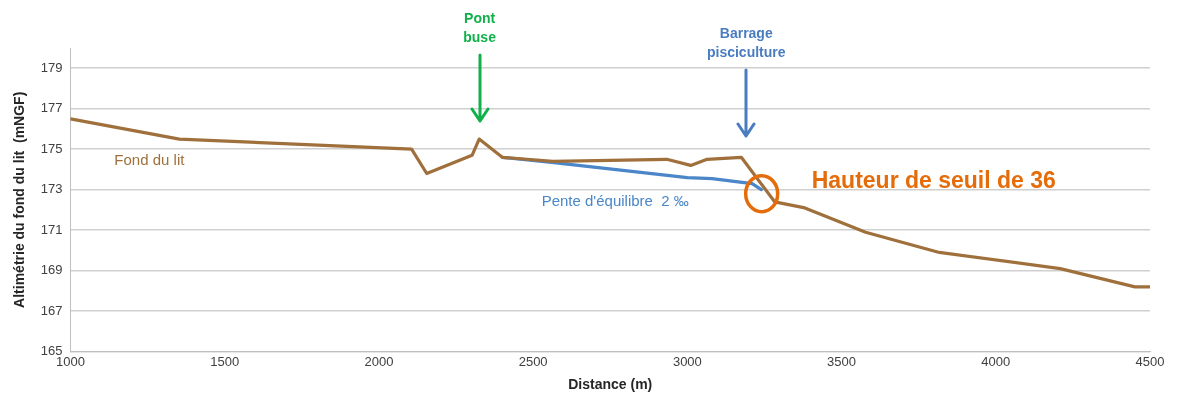 The image size is (1178, 406). Describe the element at coordinates (610, 384) in the screenshot. I see `x-axis-title: Distance (m)` at that location.